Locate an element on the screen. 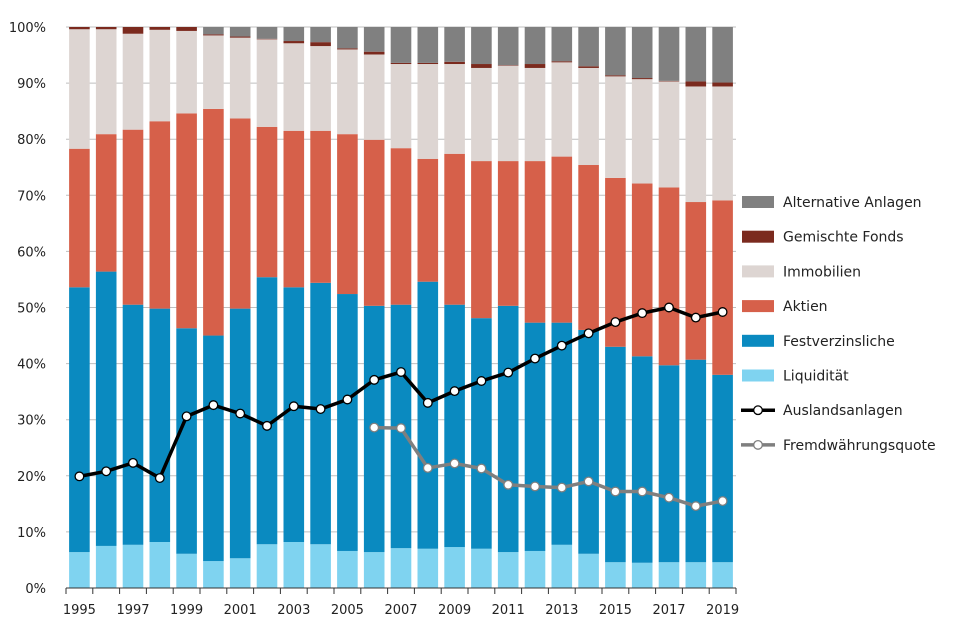 The image size is (960, 631). point-fremdwährungsquote-2006 is located at coordinates (374, 427).